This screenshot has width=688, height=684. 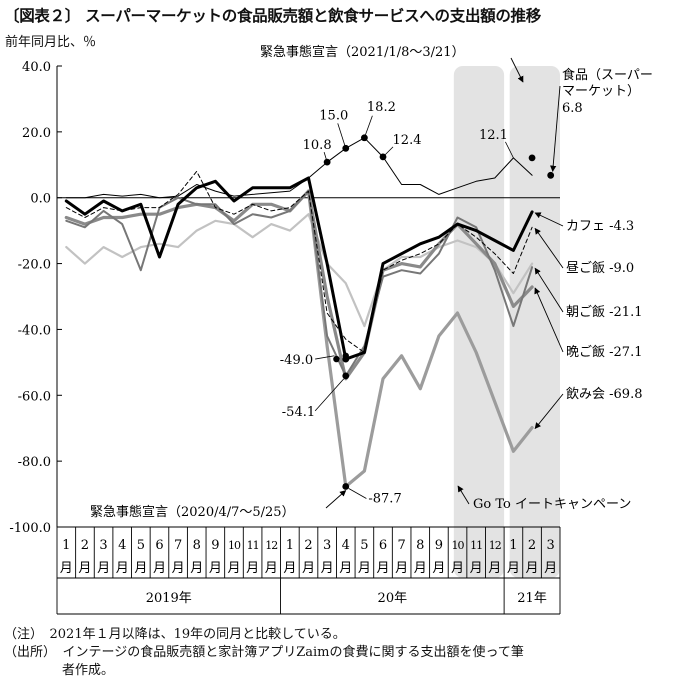 I want to click on series-label-food: 食品（スーパー, so click(x=607, y=75).